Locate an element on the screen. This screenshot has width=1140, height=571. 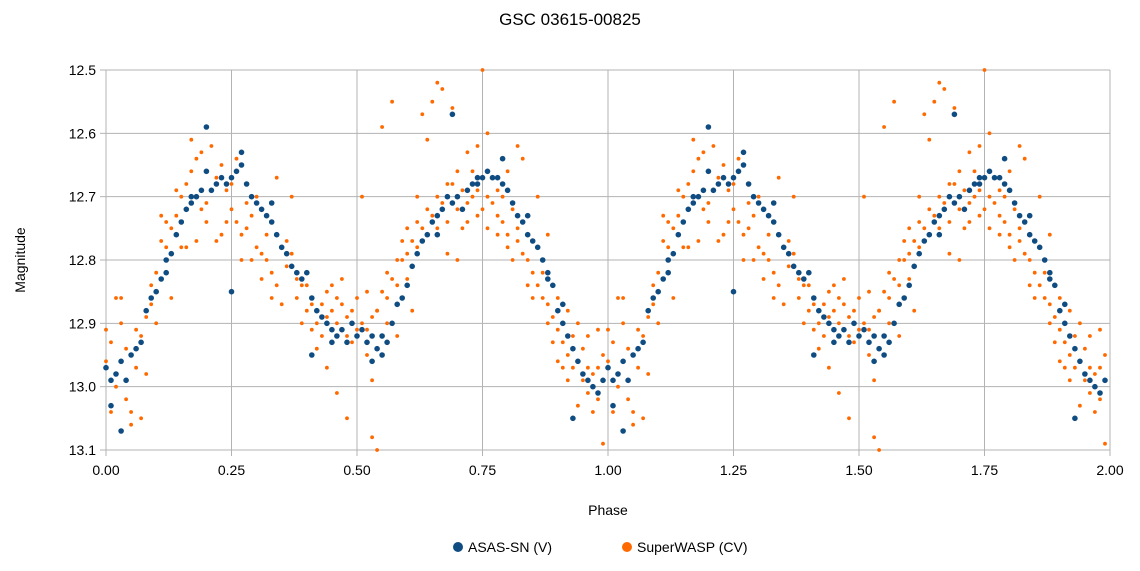
legend-marker is located at coordinates (458, 547).